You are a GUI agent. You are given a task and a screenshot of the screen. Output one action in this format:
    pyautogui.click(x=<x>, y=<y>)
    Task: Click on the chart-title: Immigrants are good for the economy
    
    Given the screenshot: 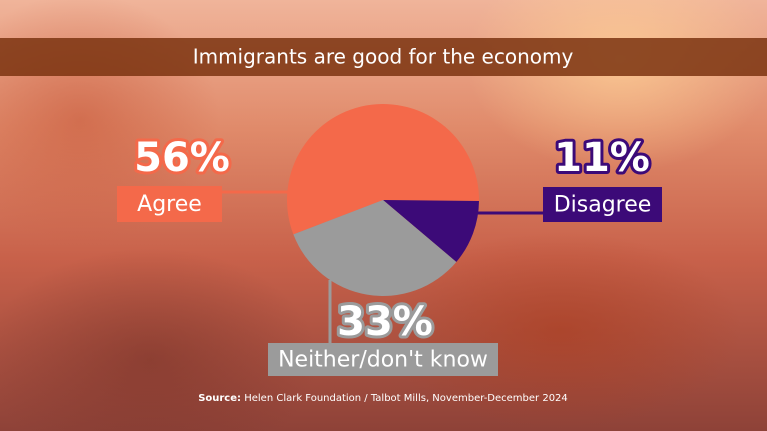 What is the action you would take?
    pyautogui.click(x=383, y=57)
    